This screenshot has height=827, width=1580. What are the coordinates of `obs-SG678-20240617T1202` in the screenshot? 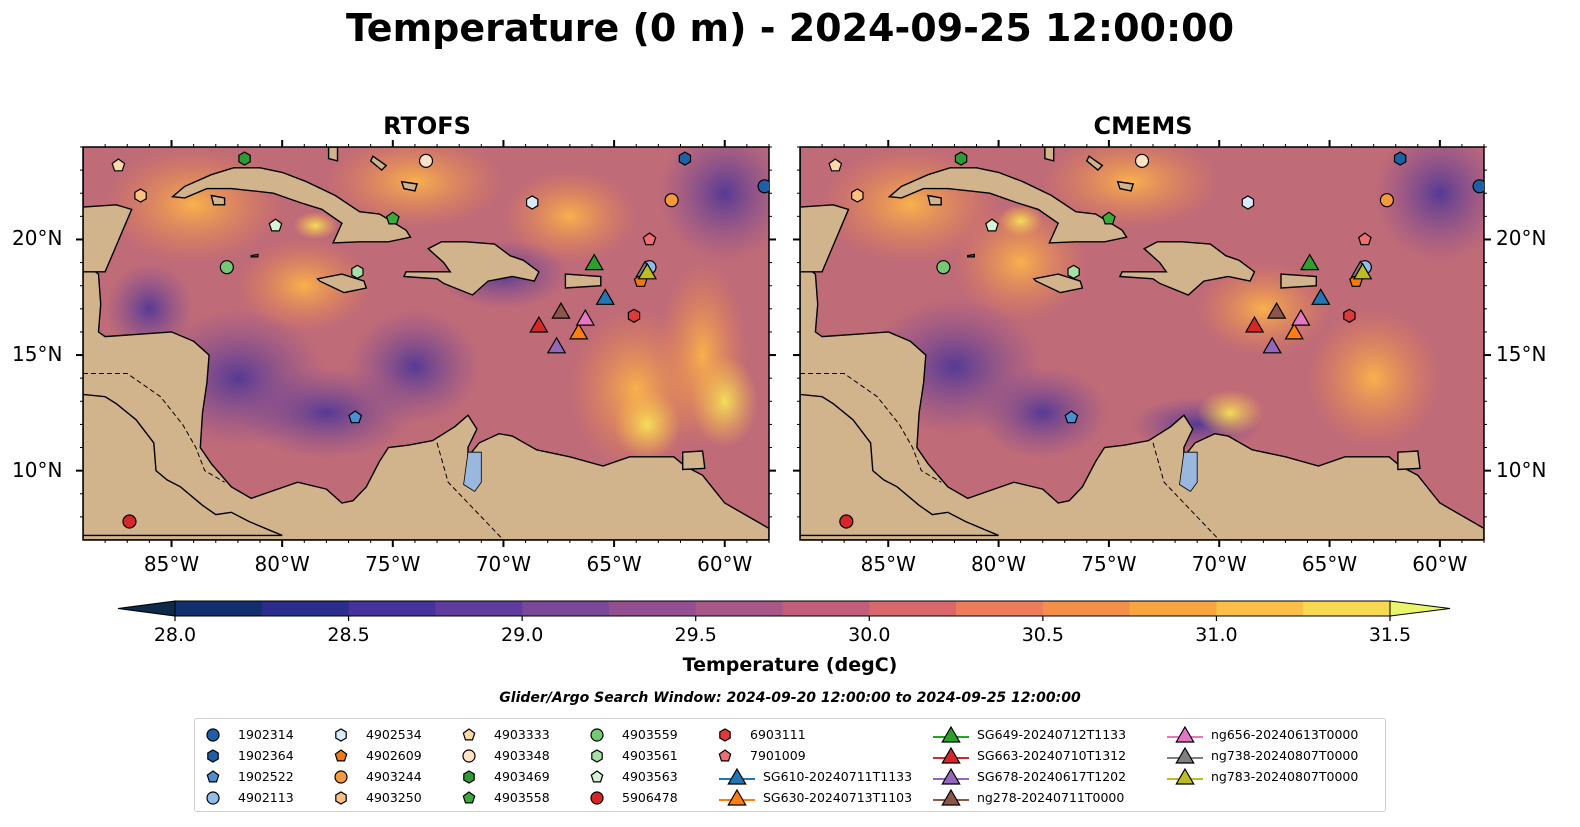 It's located at (556, 345).